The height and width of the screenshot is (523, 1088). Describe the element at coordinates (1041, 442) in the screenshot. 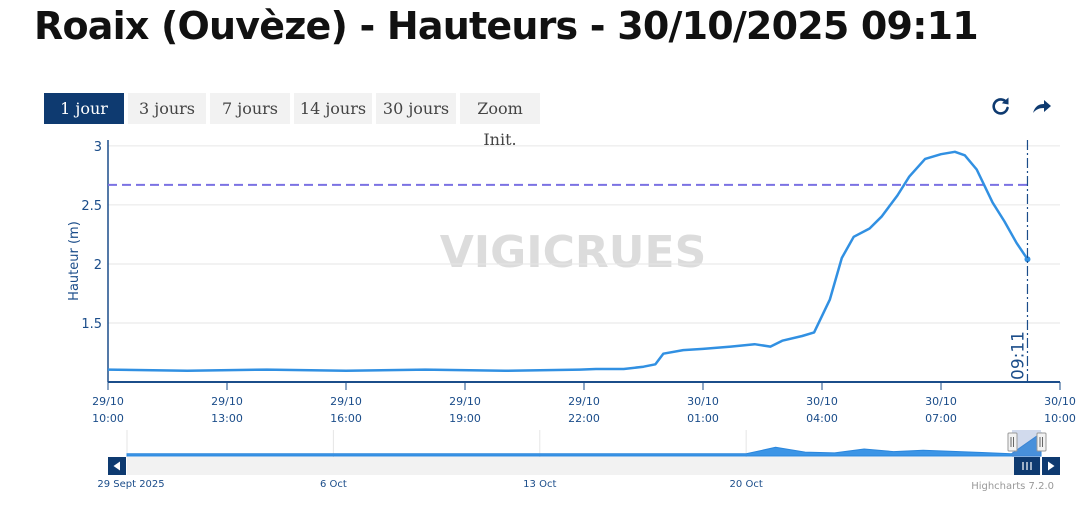

I see `navigator-right-handle` at that location.